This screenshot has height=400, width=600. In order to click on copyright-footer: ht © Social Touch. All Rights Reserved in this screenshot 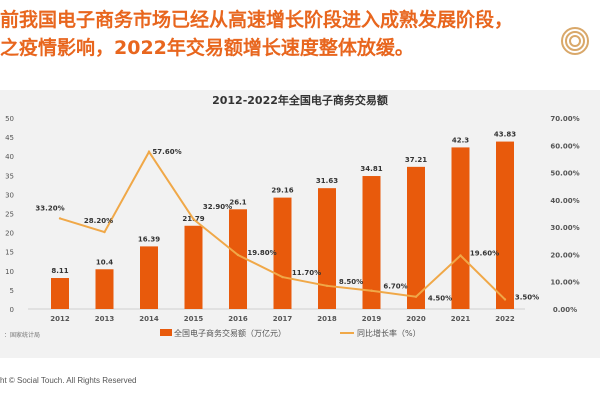, I will do `click(68, 380)`.